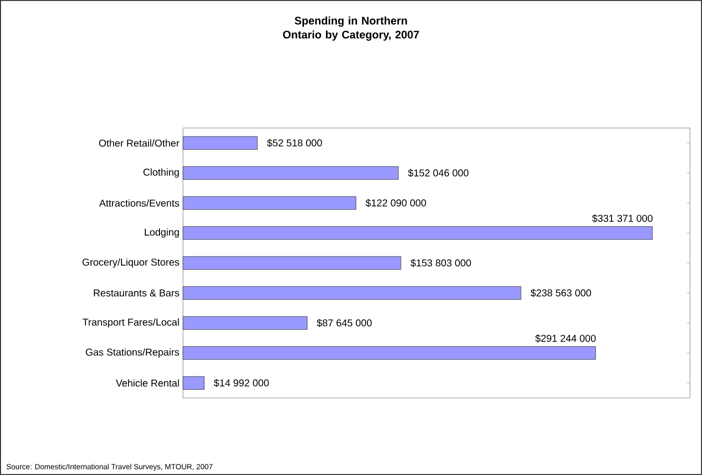 This screenshot has width=702, height=475. What do you see at coordinates (241, 383) in the screenshot?
I see `data-label: $14 992 000` at bounding box center [241, 383].